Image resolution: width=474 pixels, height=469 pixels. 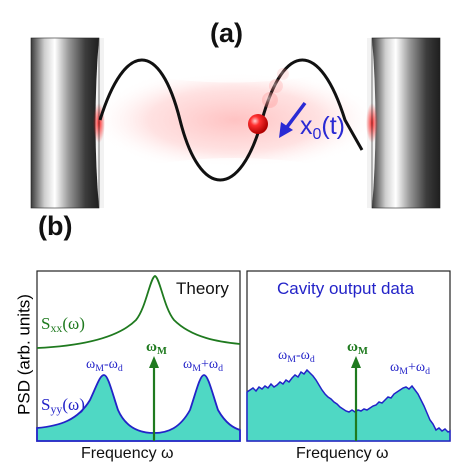 I want to click on cavity-data-right-peak-sub1: M, so click(x=403, y=371).